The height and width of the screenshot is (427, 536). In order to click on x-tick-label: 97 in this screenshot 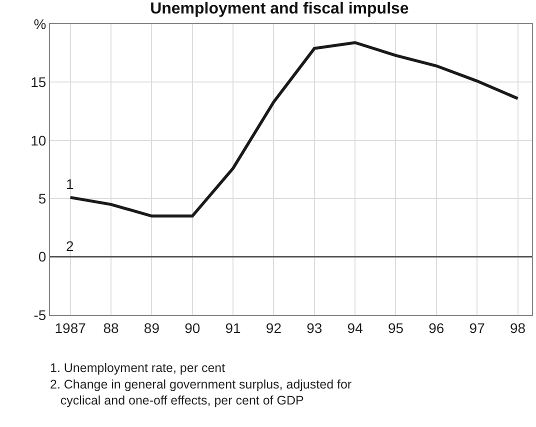, I will do `click(477, 328)`.